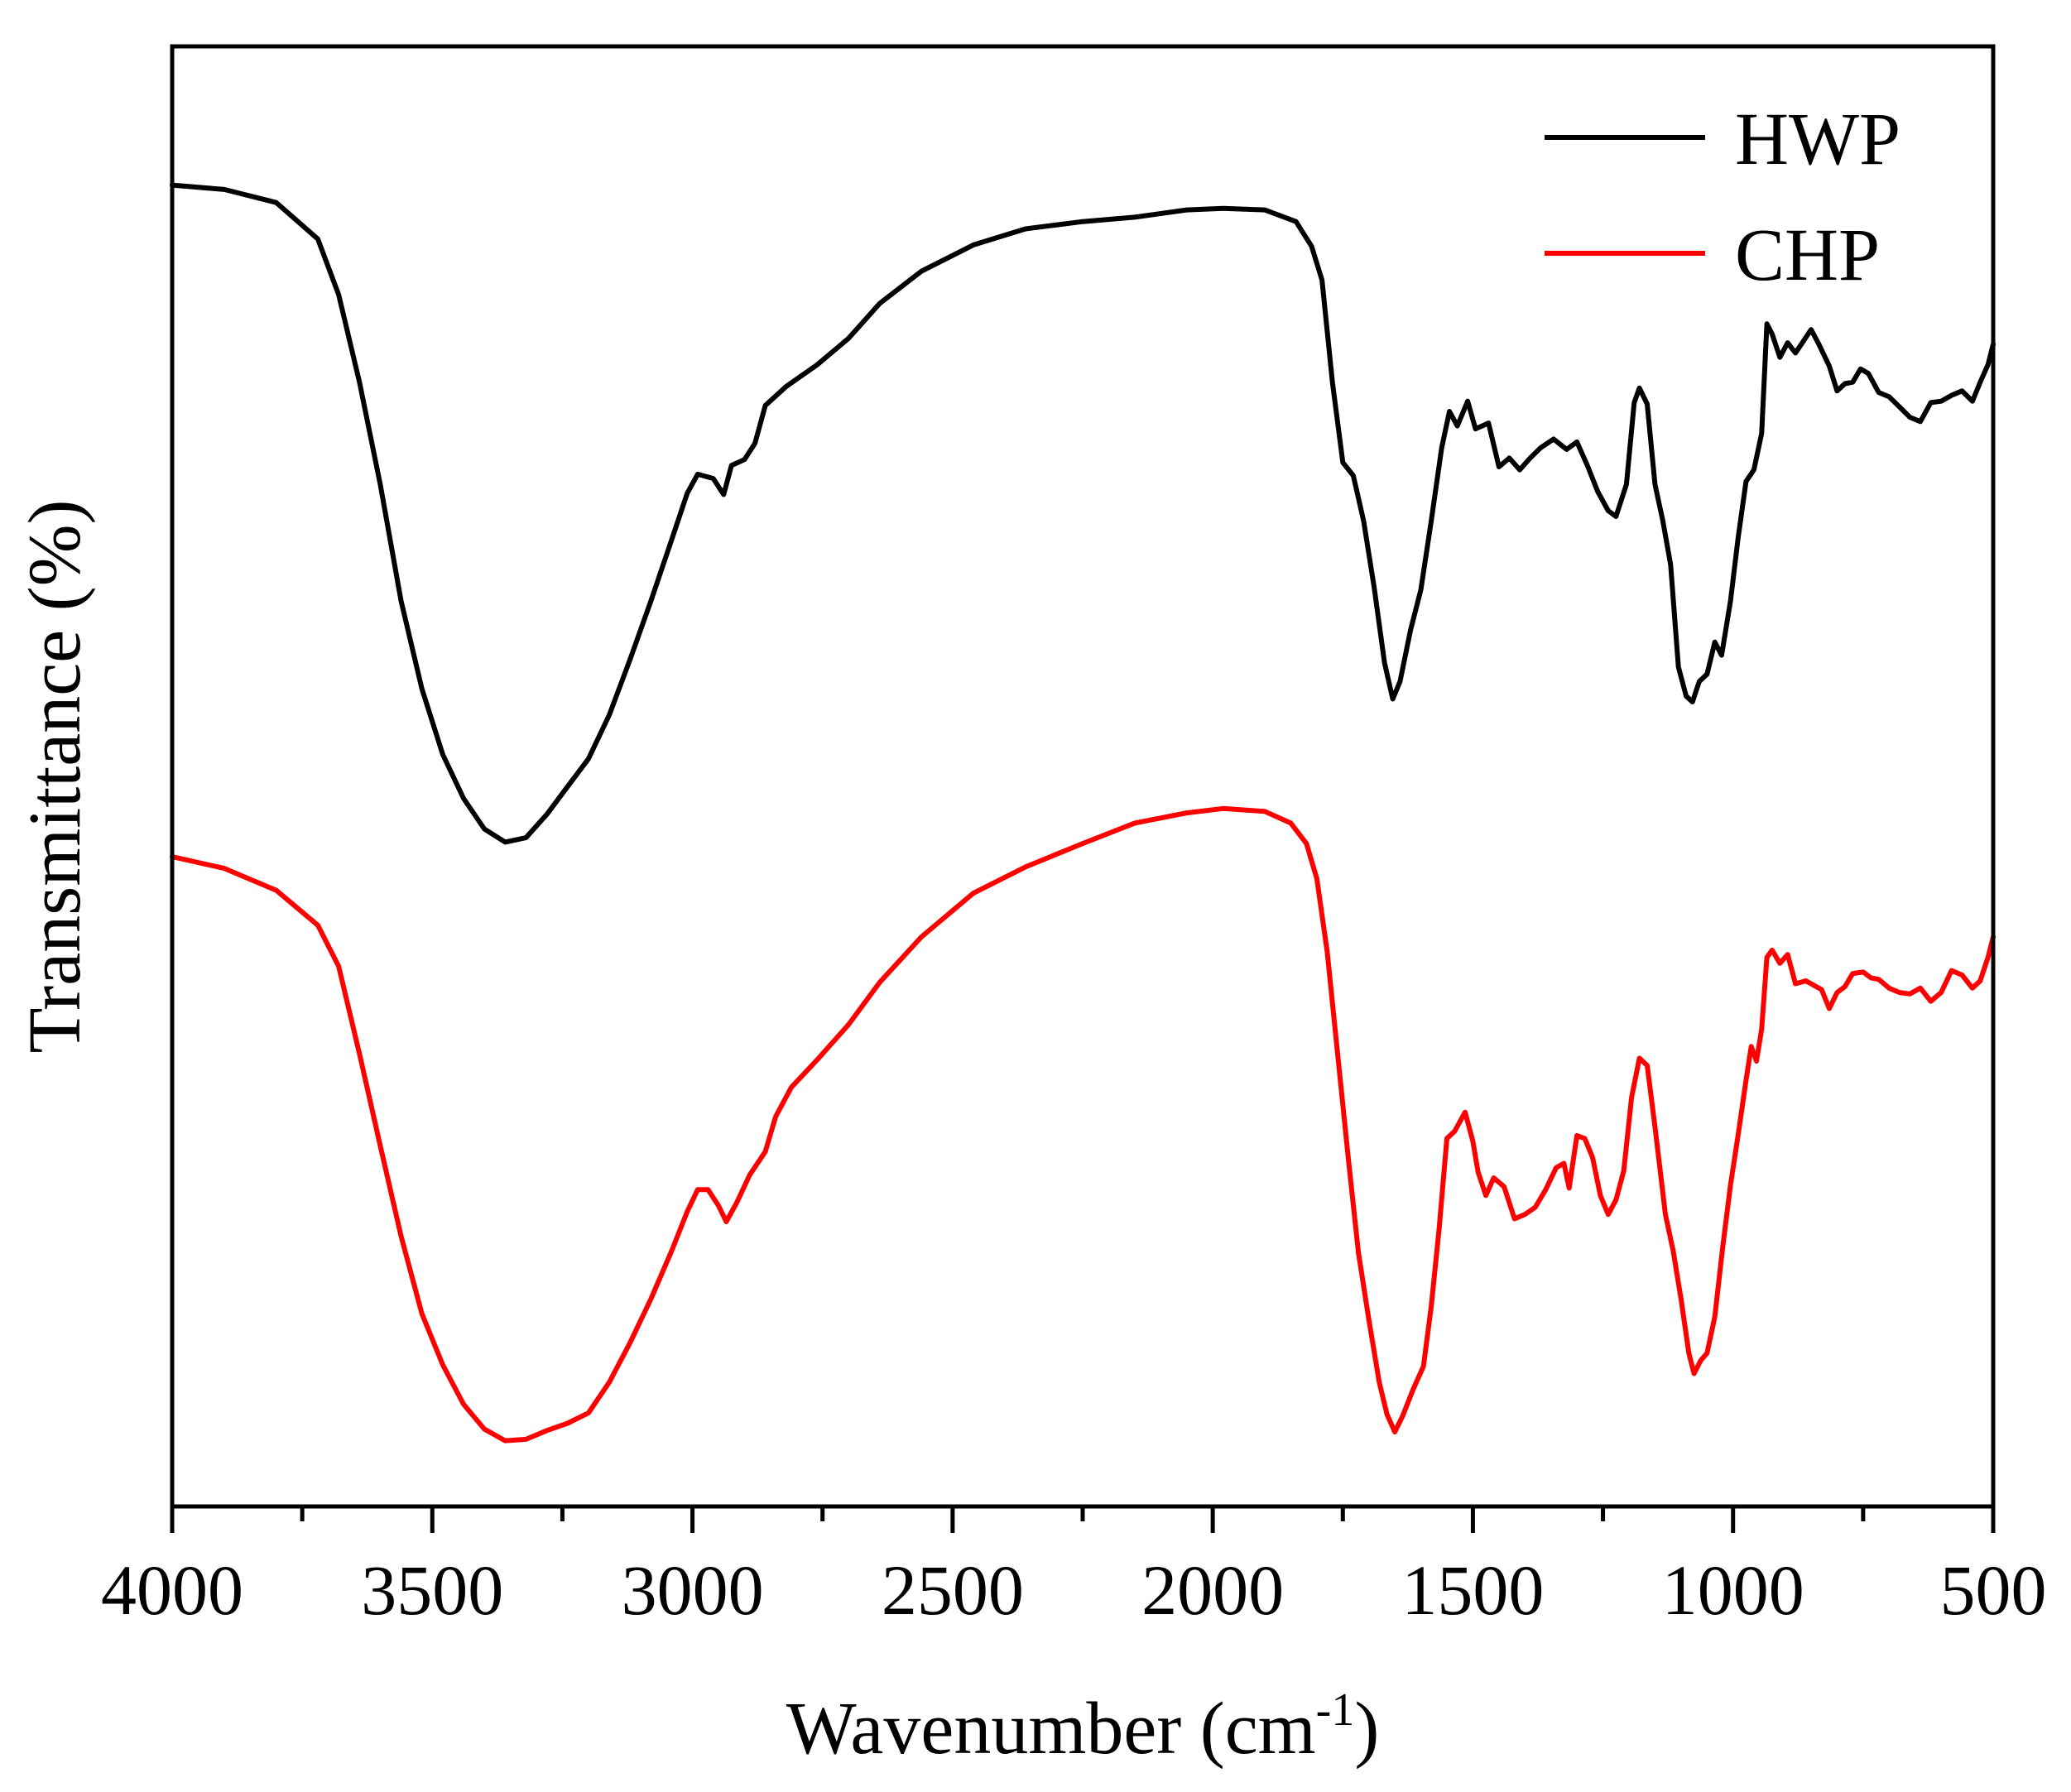 Image resolution: width=2071 pixels, height=1792 pixels. I want to click on tick-layer: 4000 3500 3000 2500 2000 1500 1000 500, so click(1074, 1568).